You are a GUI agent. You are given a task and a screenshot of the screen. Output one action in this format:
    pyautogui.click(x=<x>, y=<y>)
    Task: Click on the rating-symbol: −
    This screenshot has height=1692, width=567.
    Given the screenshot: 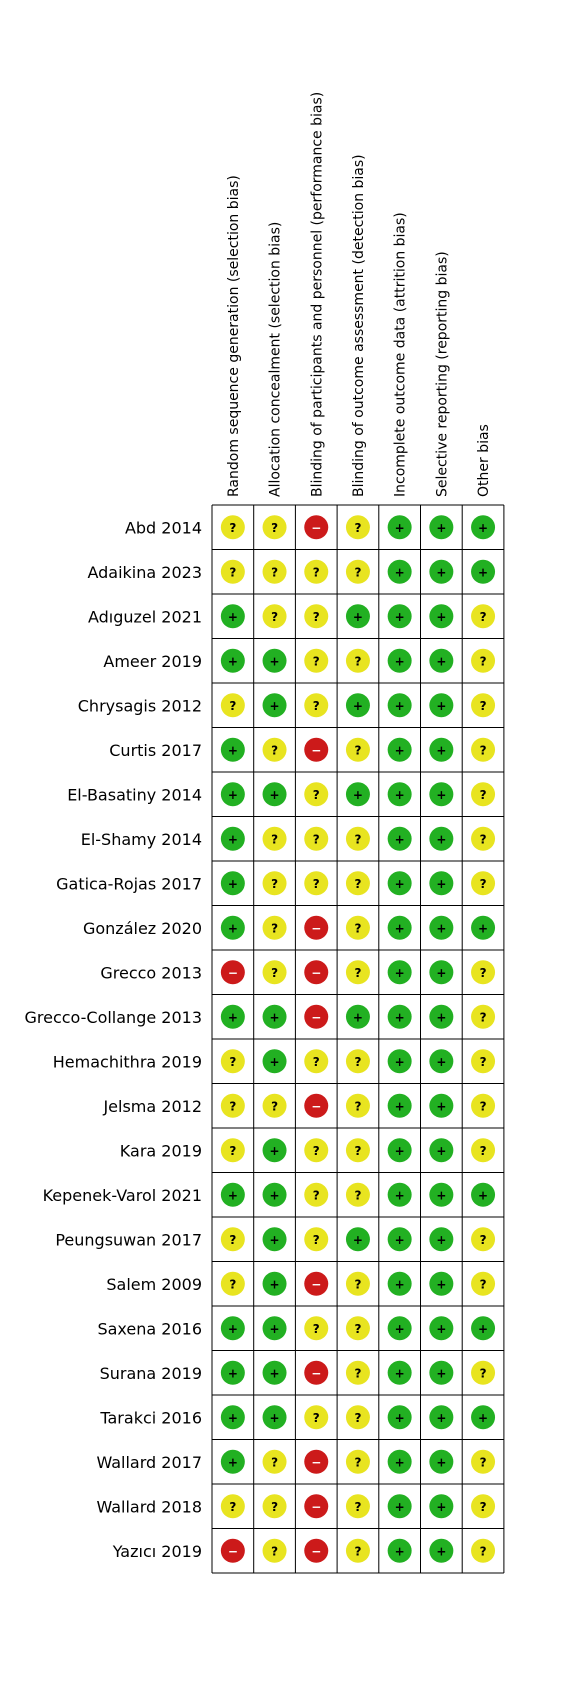 What is the action you would take?
    pyautogui.click(x=316, y=750)
    